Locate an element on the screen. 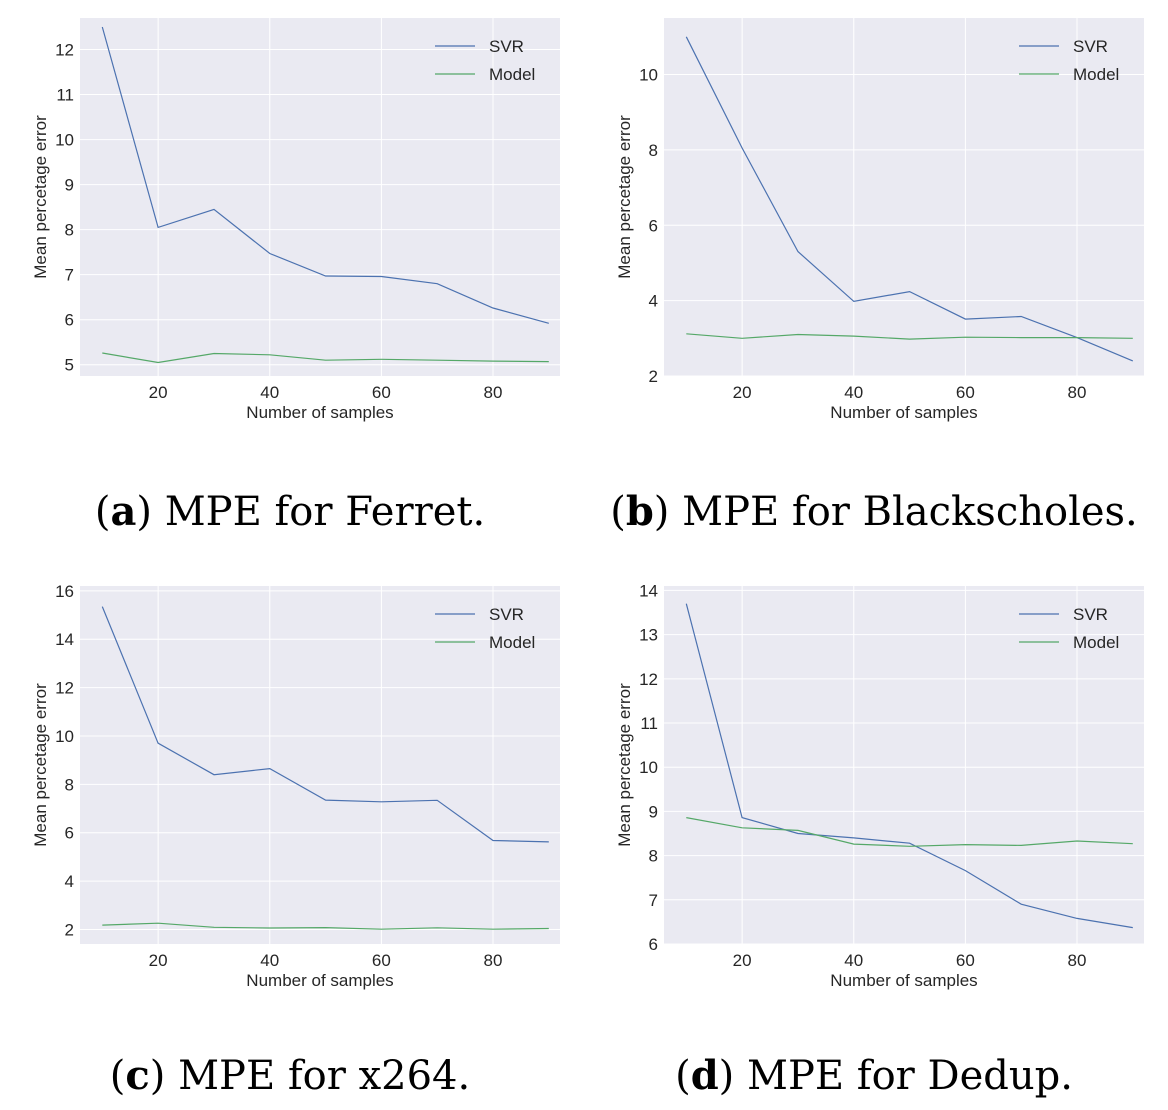 Image resolution: width=1168 pixels, height=1110 pixels. caption-d: (d) MPE for Dedup. is located at coordinates (874, 1075).